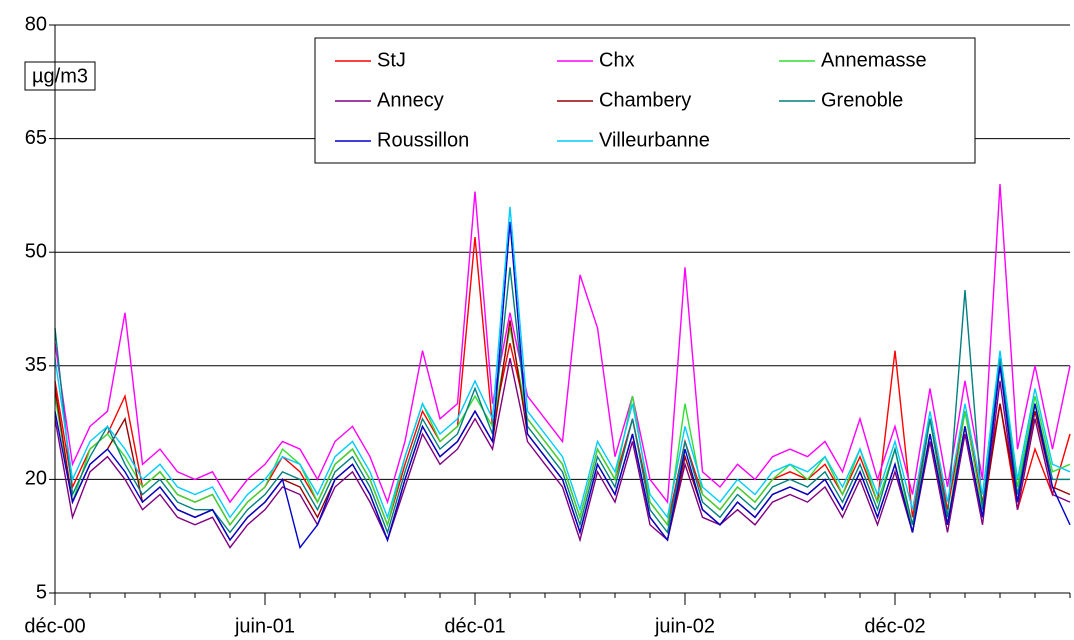  Describe the element at coordinates (264, 626) in the screenshot. I see `x-tick-label: juin-01` at that location.